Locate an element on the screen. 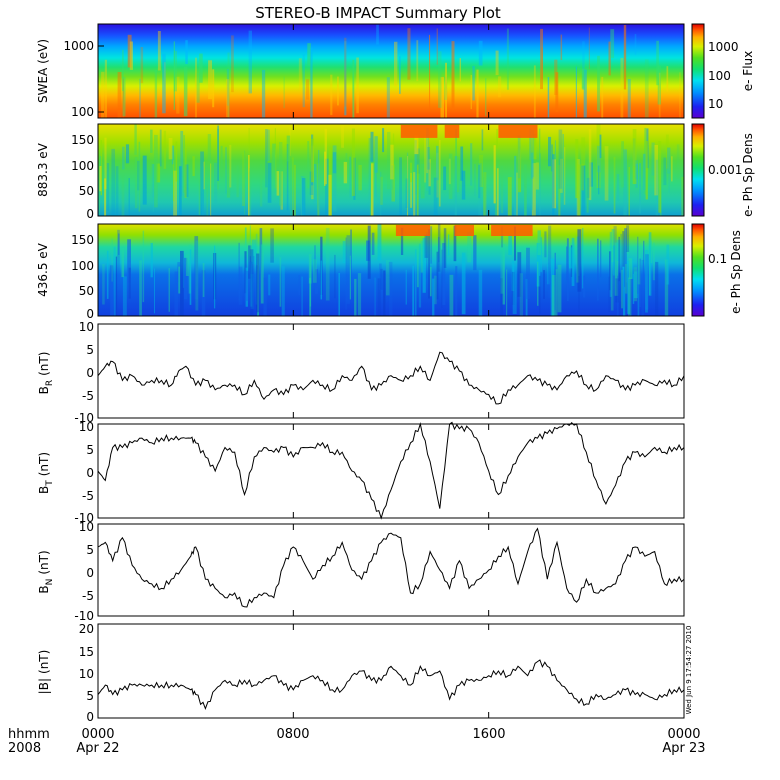 The height and width of the screenshot is (780, 780). swea-ytick-label: 100 is located at coordinates (82, 112).